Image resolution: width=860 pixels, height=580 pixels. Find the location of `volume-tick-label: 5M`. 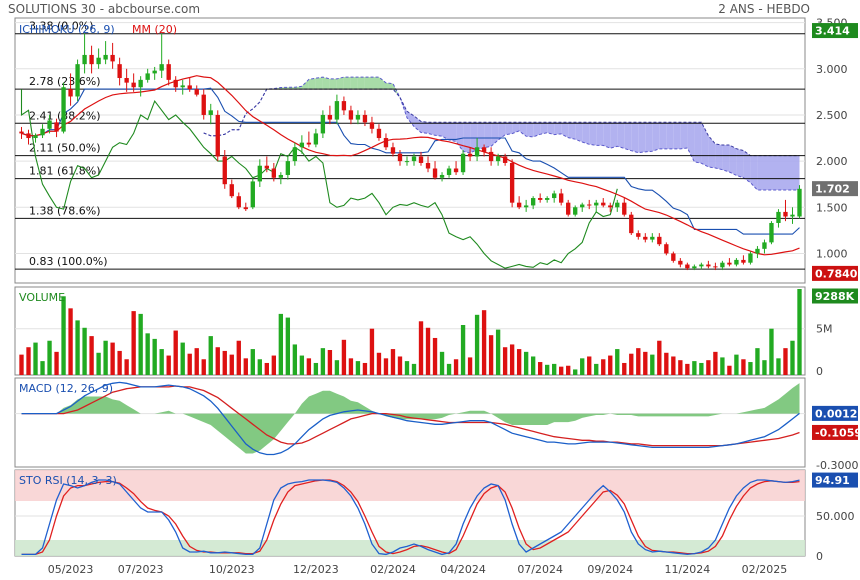

volume-tick-label: 5M is located at coordinates (824, 329).